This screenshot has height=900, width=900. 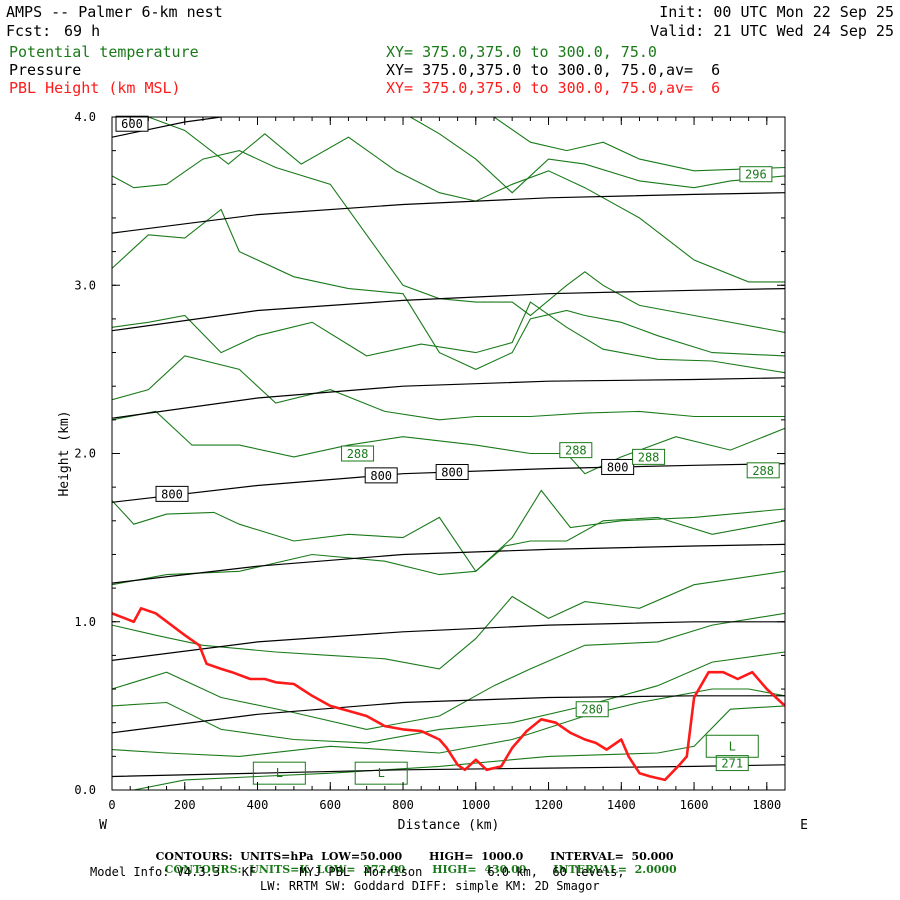 I want to click on theta-label-6: 271, so click(x=732, y=763).